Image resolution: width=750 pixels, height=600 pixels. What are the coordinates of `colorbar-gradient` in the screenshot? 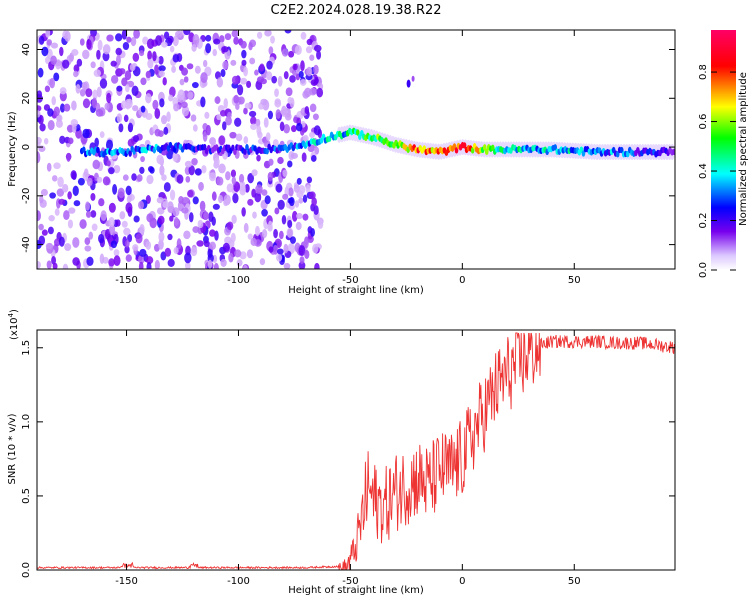 It's located at (723, 150).